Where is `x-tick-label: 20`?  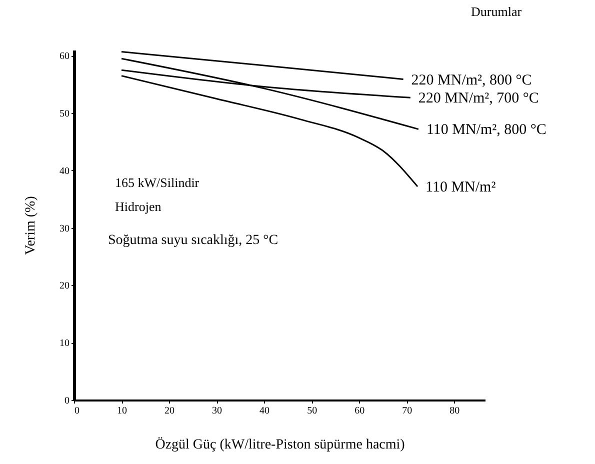
x-tick-label: 20 is located at coordinates (169, 411).